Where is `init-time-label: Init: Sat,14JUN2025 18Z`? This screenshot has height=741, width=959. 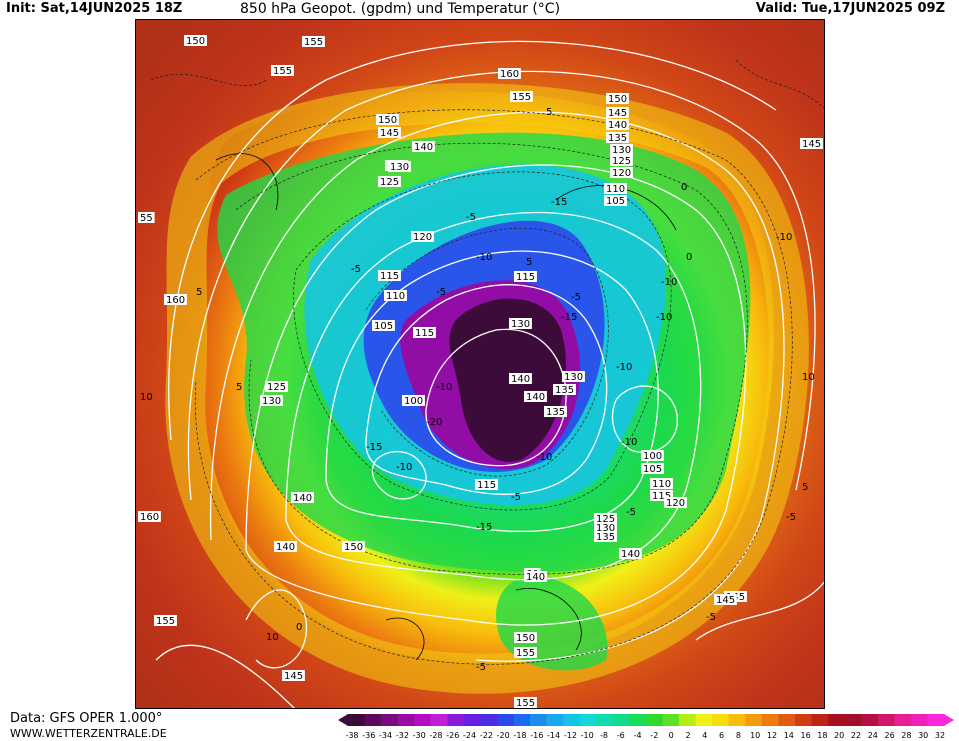
init-time-label: Init: Sat,14JUN2025 18Z is located at coordinates (94, 8).